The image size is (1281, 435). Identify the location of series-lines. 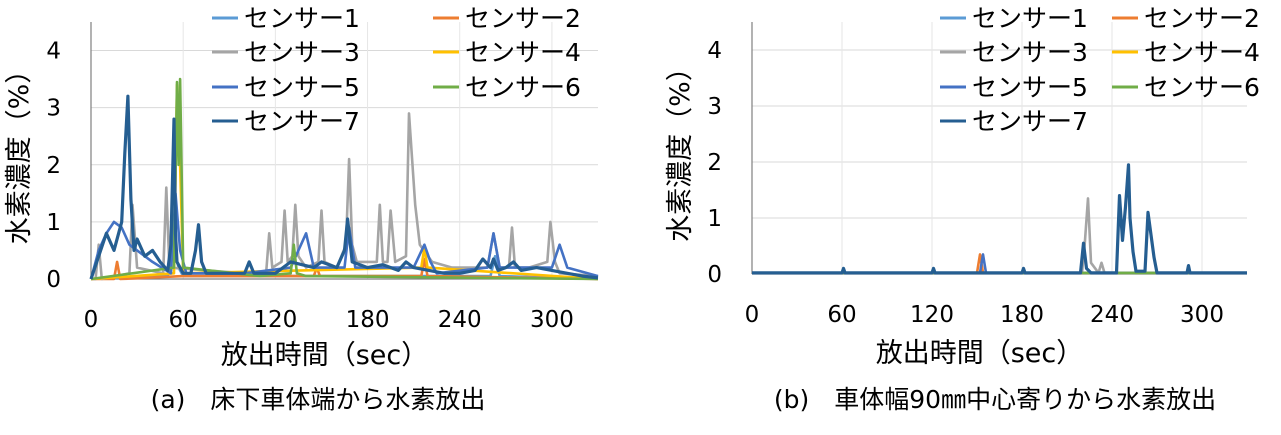
(999, 219).